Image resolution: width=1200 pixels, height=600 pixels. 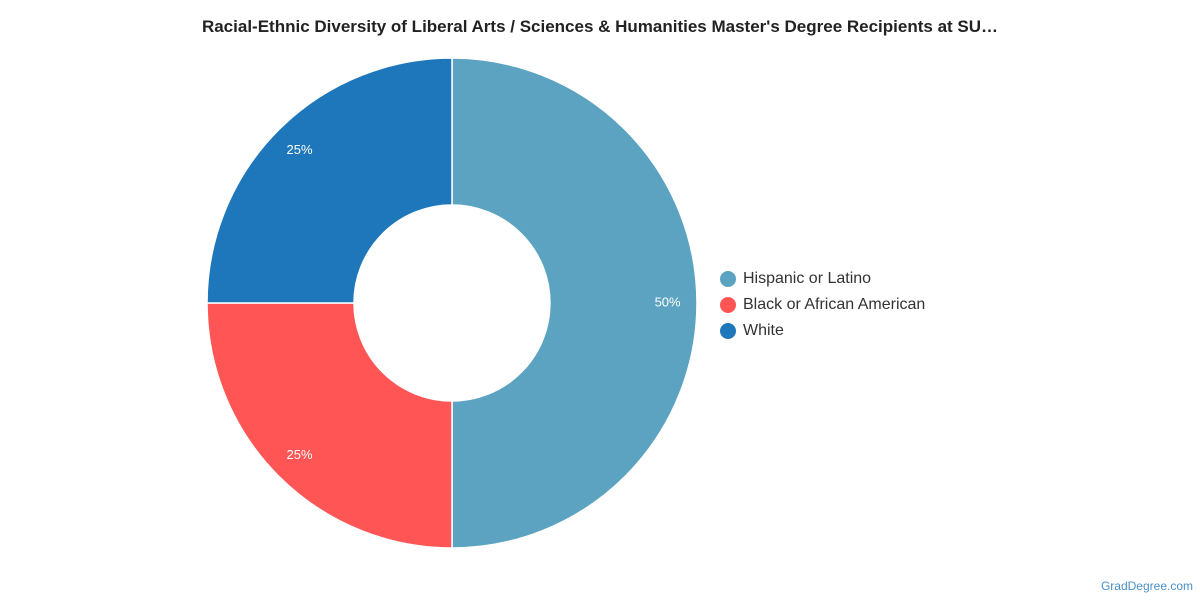 What do you see at coordinates (728, 331) in the screenshot?
I see `legend-swatch-white` at bounding box center [728, 331].